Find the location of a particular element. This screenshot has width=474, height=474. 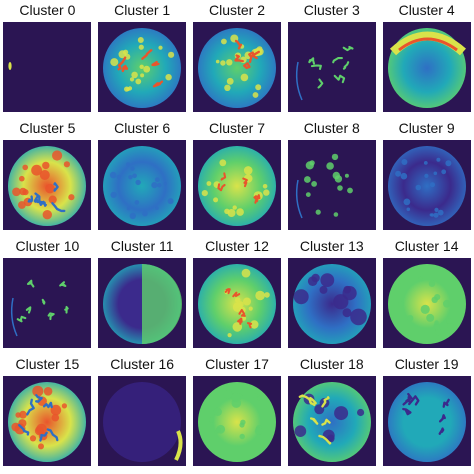

cluster-label: Cluster 7 is located at coordinates (237, 128).